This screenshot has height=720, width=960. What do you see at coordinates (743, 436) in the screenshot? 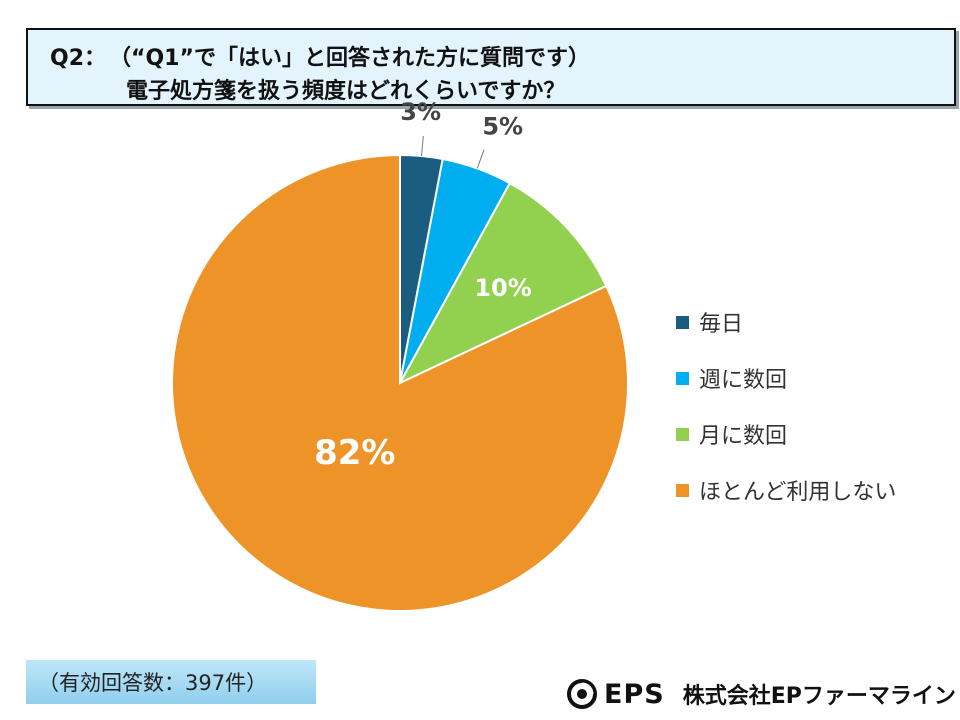
I see `legend-label: 月に数回` at bounding box center [743, 436].